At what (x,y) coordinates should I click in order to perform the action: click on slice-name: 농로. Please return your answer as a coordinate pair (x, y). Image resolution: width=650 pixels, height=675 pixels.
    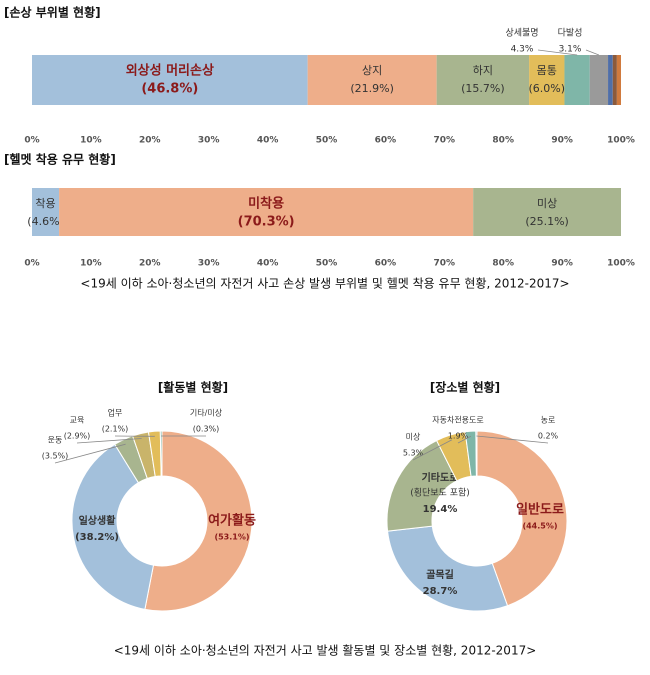
    Looking at the image, I should click on (548, 420).